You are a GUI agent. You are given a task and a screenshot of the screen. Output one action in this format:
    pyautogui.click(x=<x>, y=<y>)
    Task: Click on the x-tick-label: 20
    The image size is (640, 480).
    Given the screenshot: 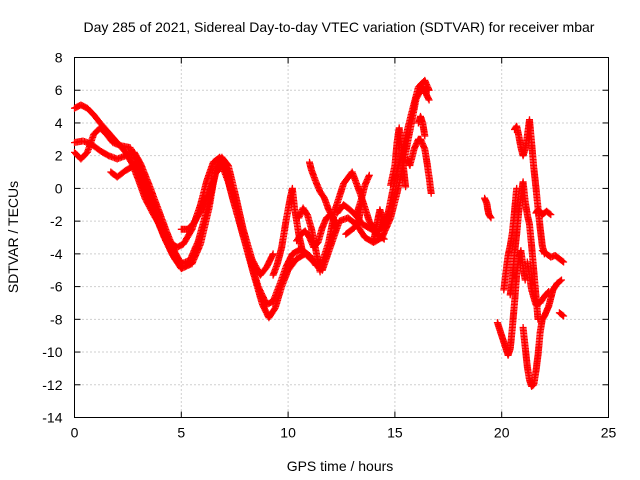 What is the action you would take?
    pyautogui.click(x=502, y=433)
    